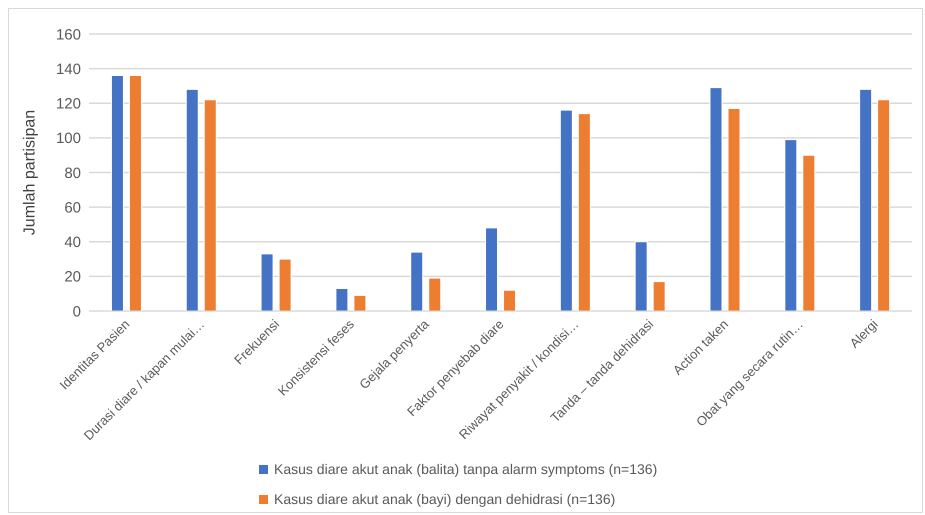 This screenshot has height=515, width=925. What do you see at coordinates (72, 277) in the screenshot?
I see `y-tick-label: 20` at bounding box center [72, 277].